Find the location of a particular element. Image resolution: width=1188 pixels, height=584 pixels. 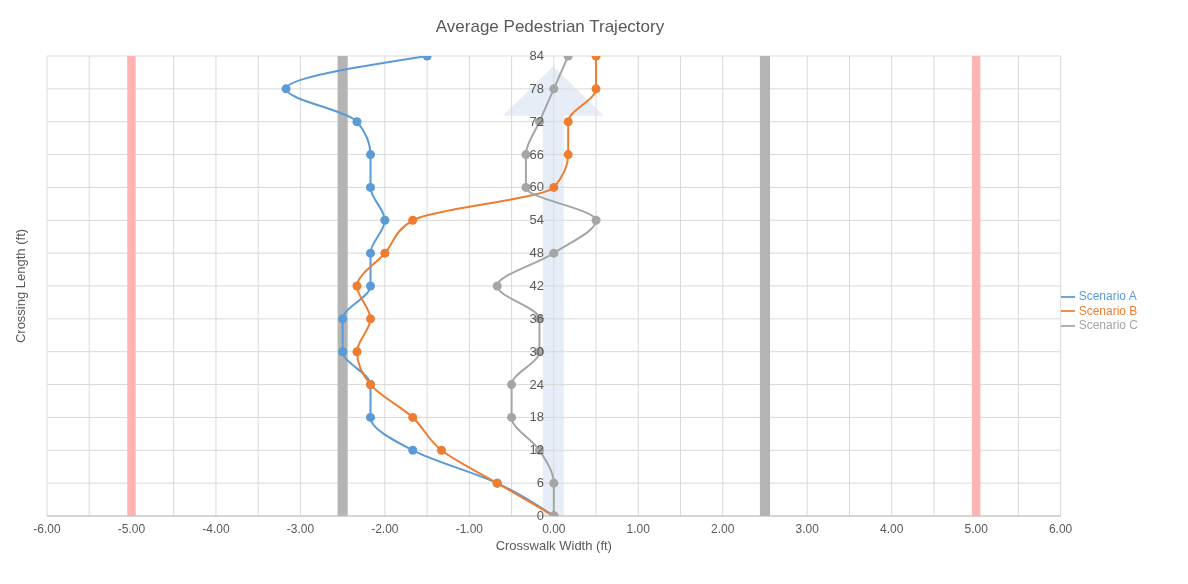

y-tick-label: 54 is located at coordinates (536, 220).